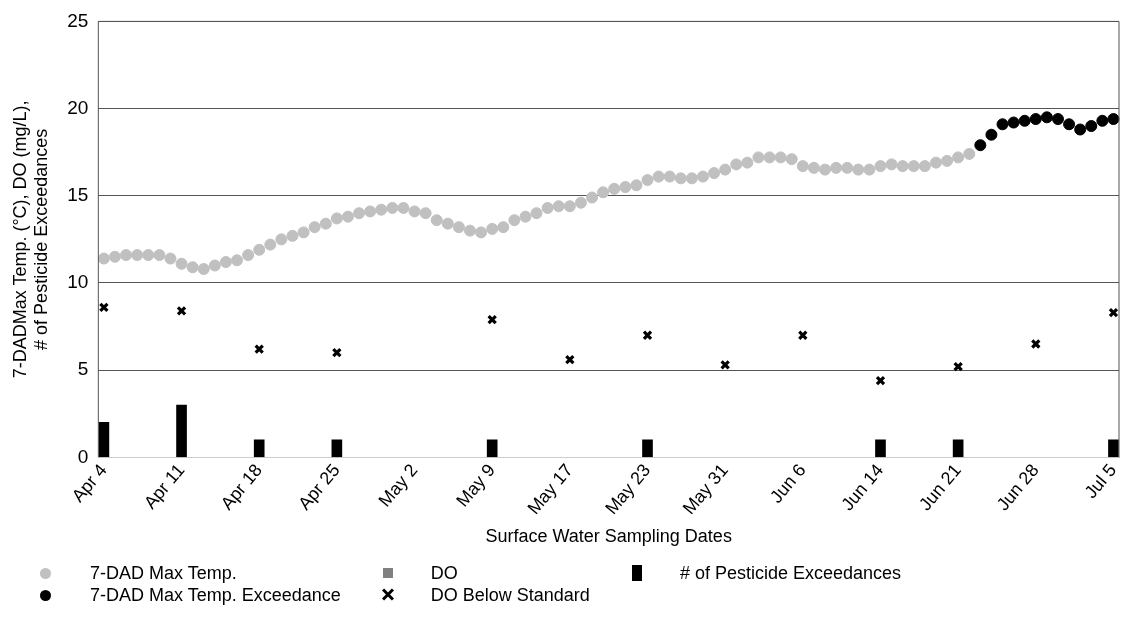 The width and height of the screenshot is (1139, 638). What do you see at coordinates (444, 573) in the screenshot?
I see `legend-label: DO` at bounding box center [444, 573].